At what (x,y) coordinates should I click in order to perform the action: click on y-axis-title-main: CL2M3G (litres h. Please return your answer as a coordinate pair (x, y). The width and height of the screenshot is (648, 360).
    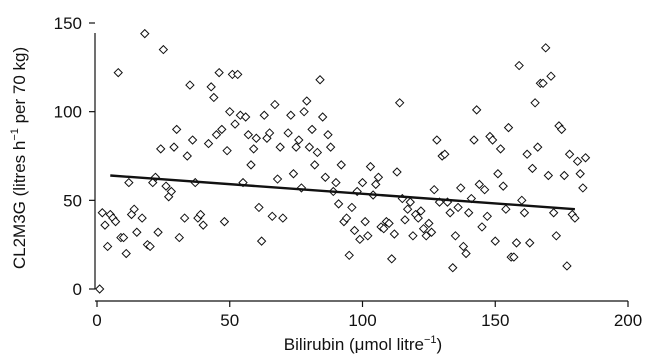
    Looking at the image, I should click on (19, 205).